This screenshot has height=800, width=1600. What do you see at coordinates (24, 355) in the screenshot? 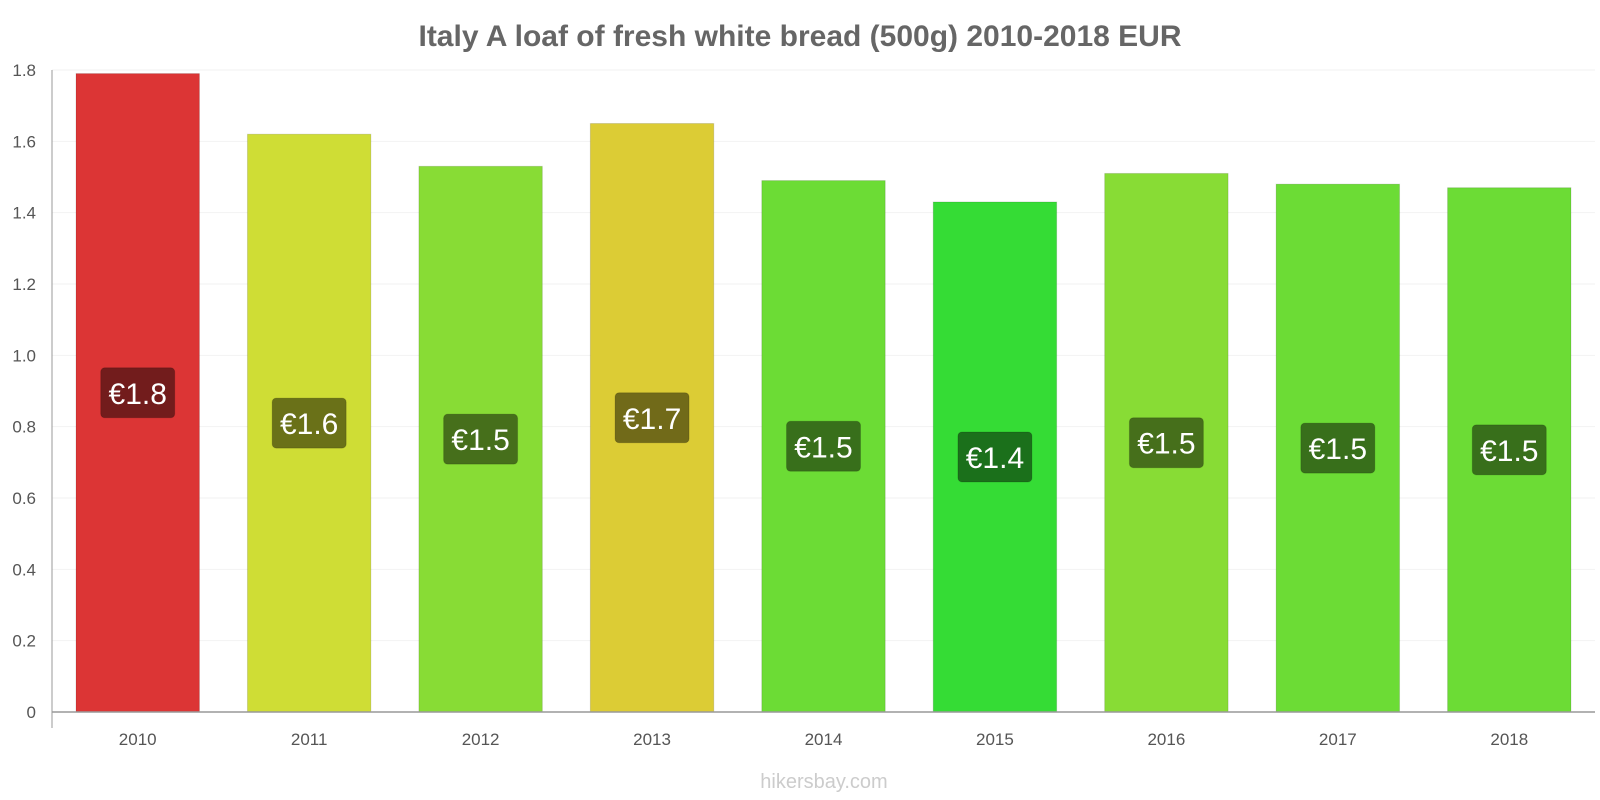
I see `y-tick-label: 1.0` at bounding box center [24, 355].